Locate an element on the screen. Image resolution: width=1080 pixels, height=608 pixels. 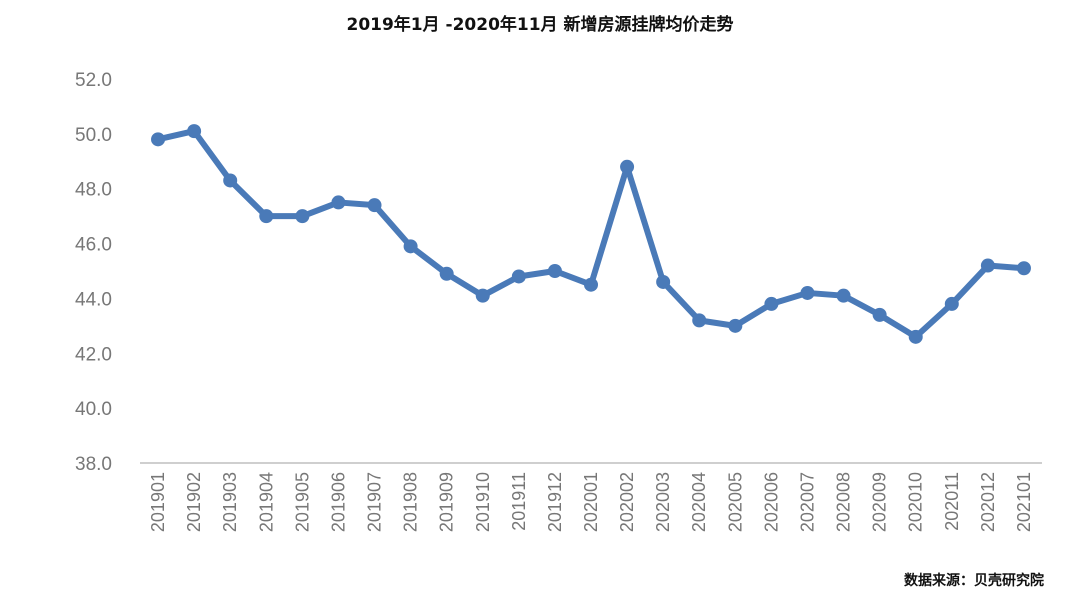
y-tick-label: 38.0 is located at coordinates (93, 464).